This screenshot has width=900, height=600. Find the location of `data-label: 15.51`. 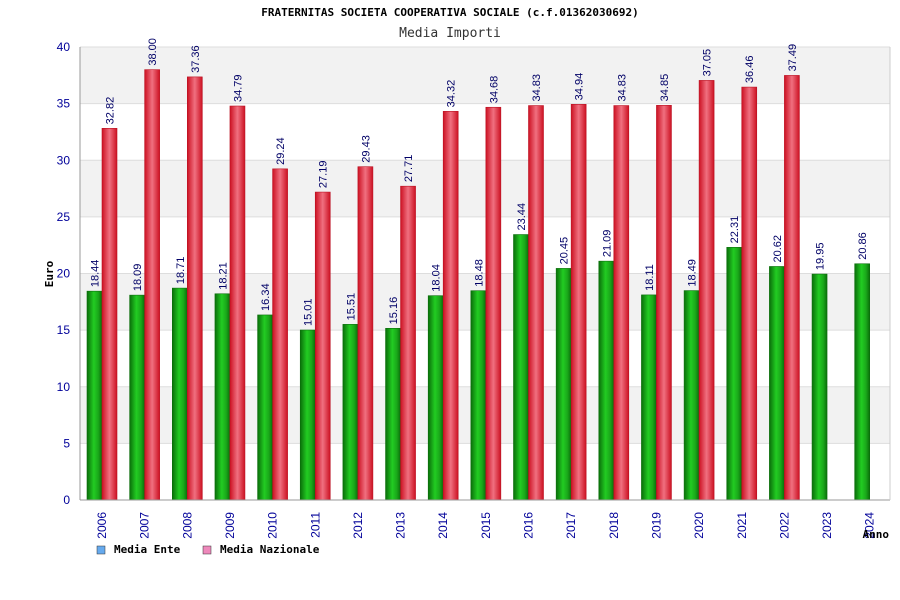

data-label: 15.51 is located at coordinates (351, 307).